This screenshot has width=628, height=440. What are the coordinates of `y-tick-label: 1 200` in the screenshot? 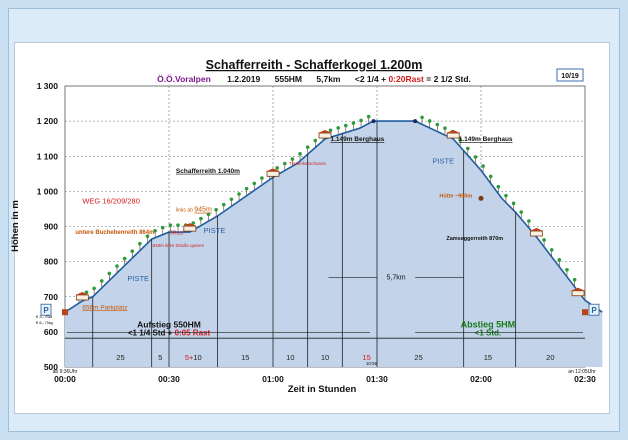 It's located at (48, 121).